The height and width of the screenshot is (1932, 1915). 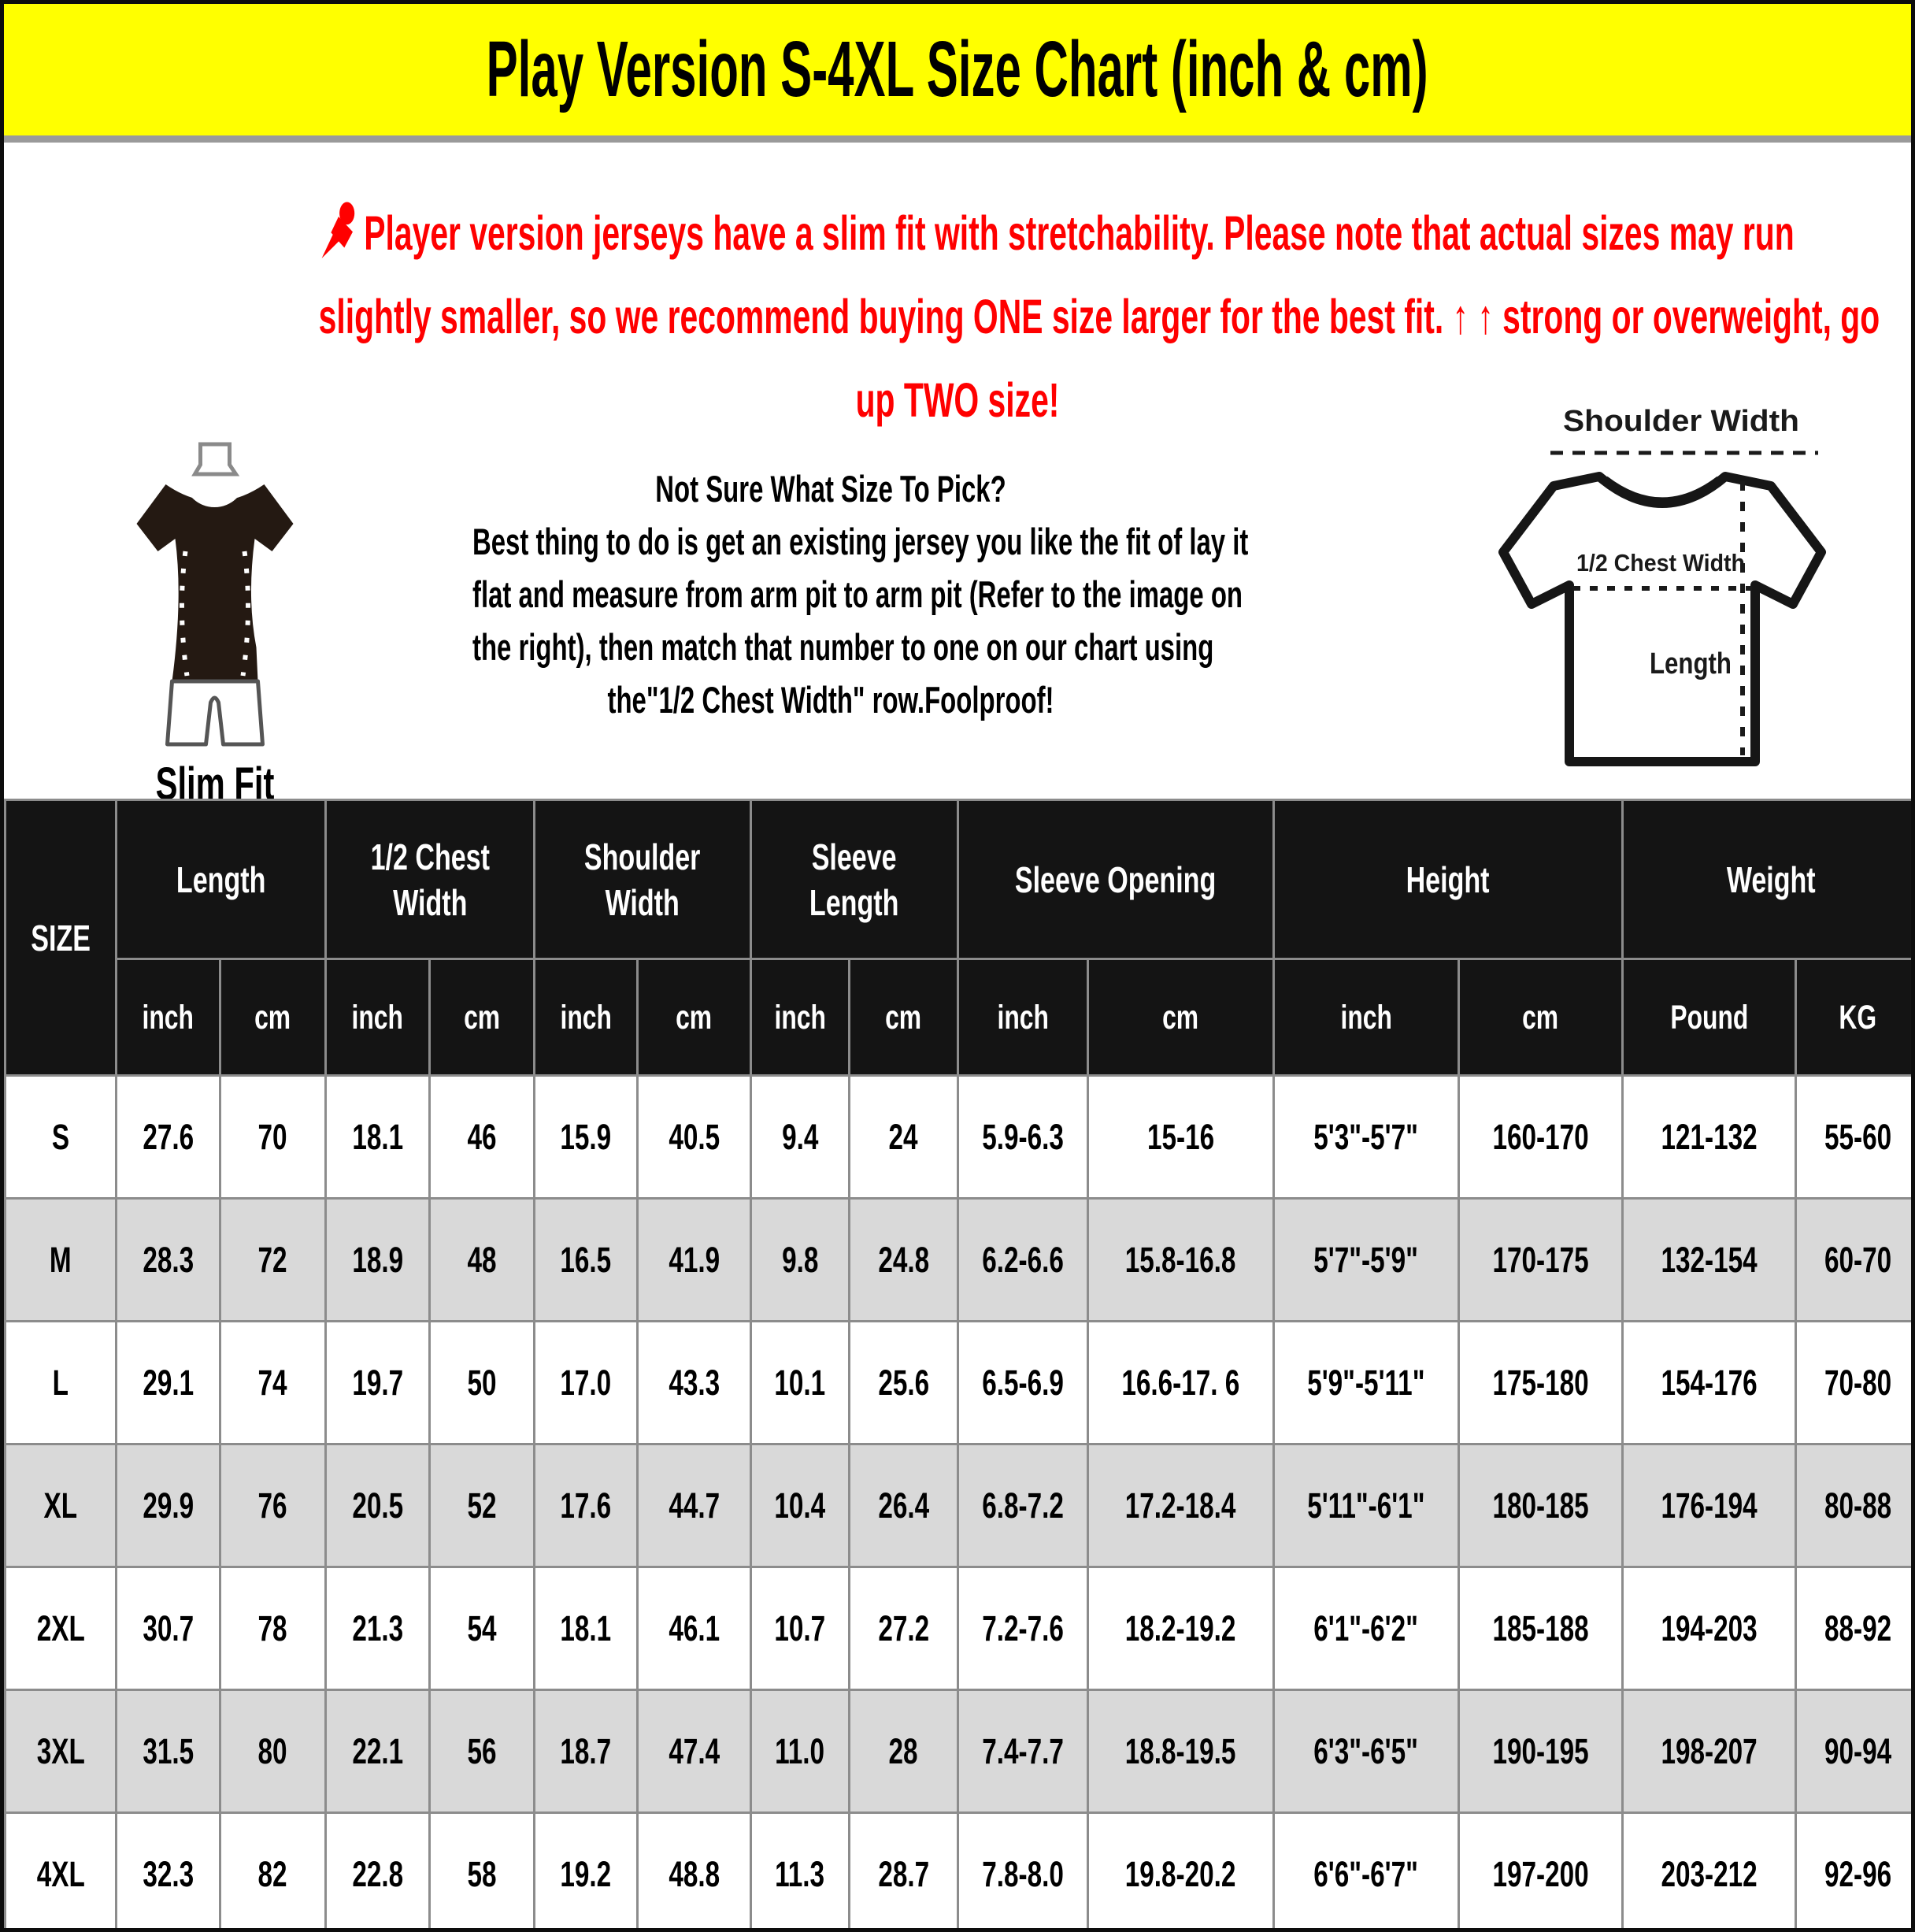 I want to click on cell-value: 17.0, so click(x=586, y=1382).